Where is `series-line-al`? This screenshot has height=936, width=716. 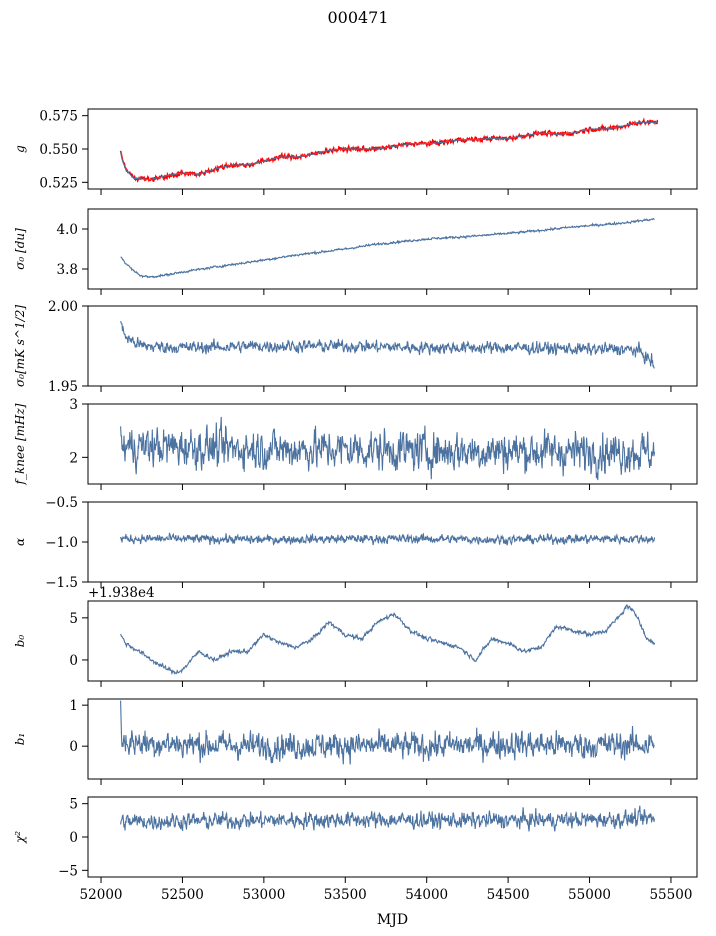
series-line-al is located at coordinates (388, 539).